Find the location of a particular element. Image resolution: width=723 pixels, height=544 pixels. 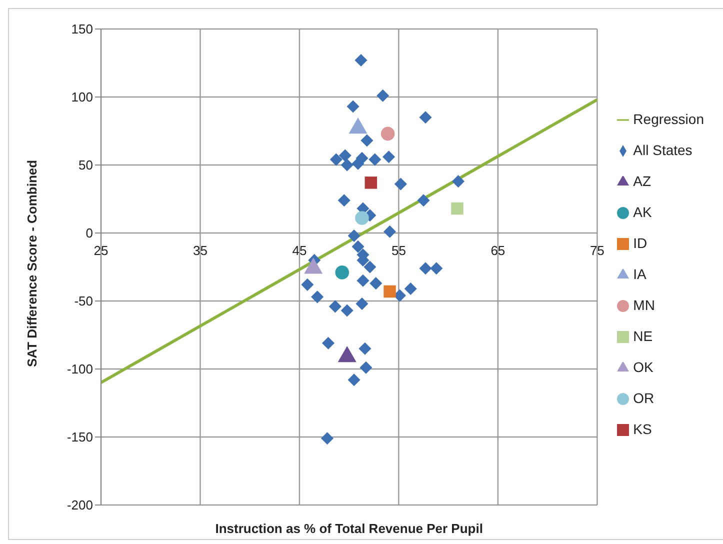

y-tick-label: -100 is located at coordinates (79, 369).